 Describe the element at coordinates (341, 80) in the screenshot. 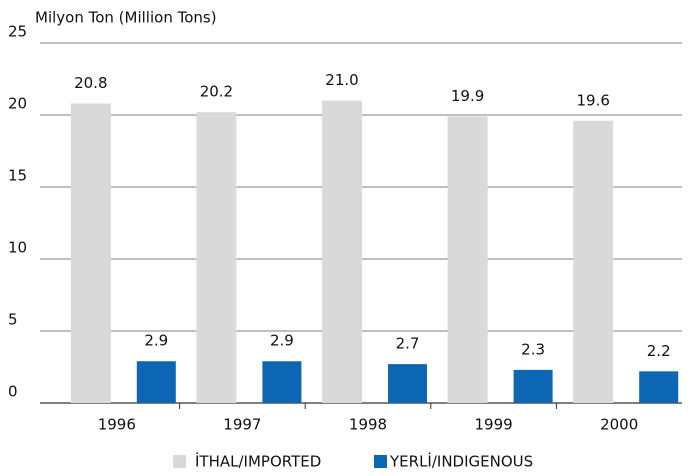

I see `value-label: 21.0` at that location.